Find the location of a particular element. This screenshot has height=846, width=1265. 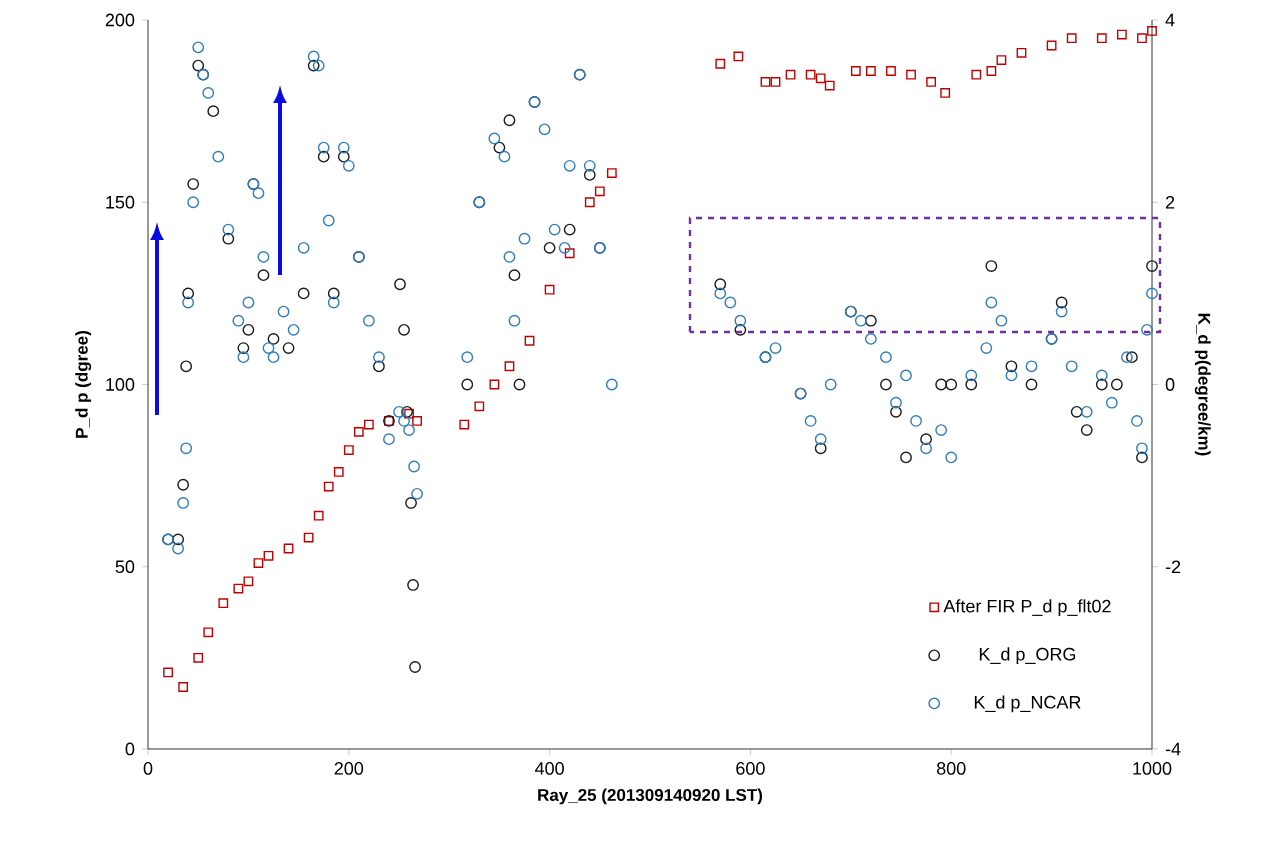

x-tick-label: 600 is located at coordinates (750, 768).